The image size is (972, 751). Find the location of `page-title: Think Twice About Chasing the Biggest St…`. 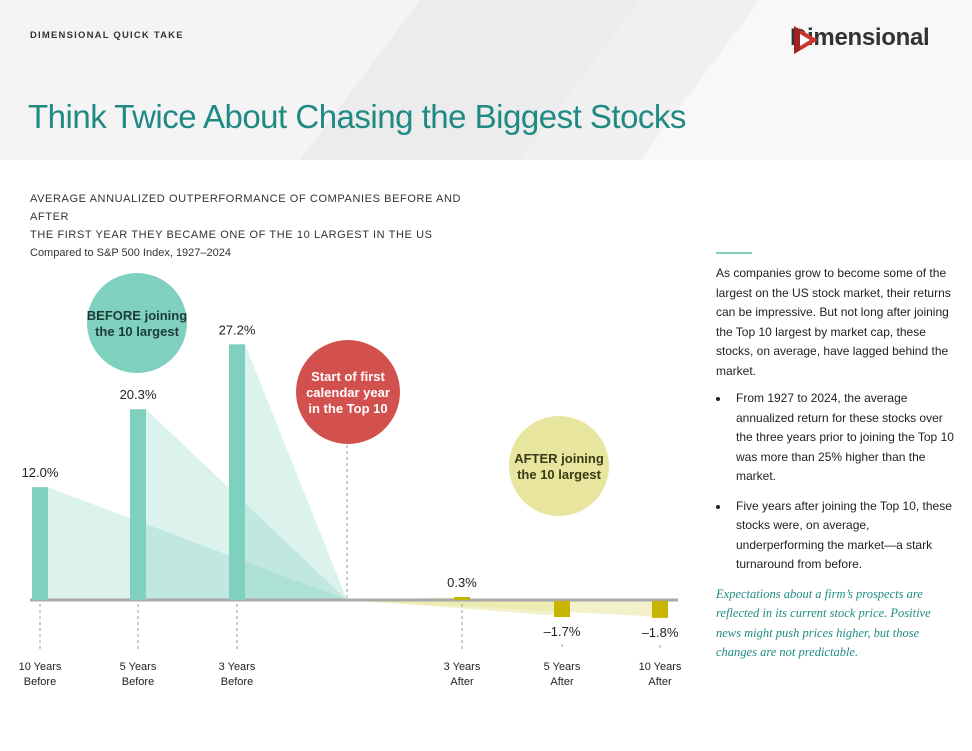

page-title: Think Twice About Chasing the Biggest St… is located at coordinates (357, 116).